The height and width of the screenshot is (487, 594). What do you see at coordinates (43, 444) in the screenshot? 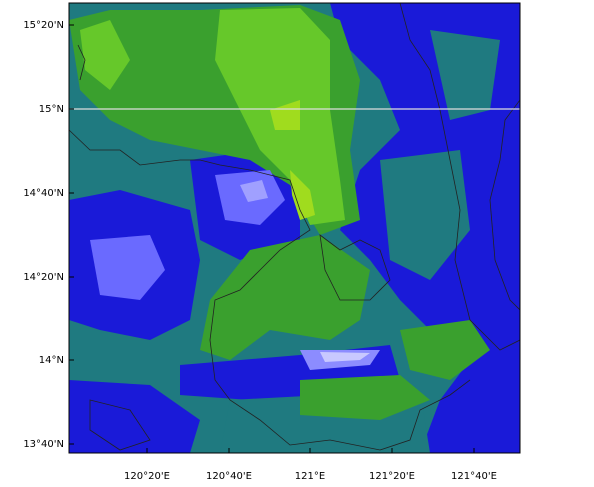
I see `lat-label: 13°40'N` at bounding box center [43, 444].